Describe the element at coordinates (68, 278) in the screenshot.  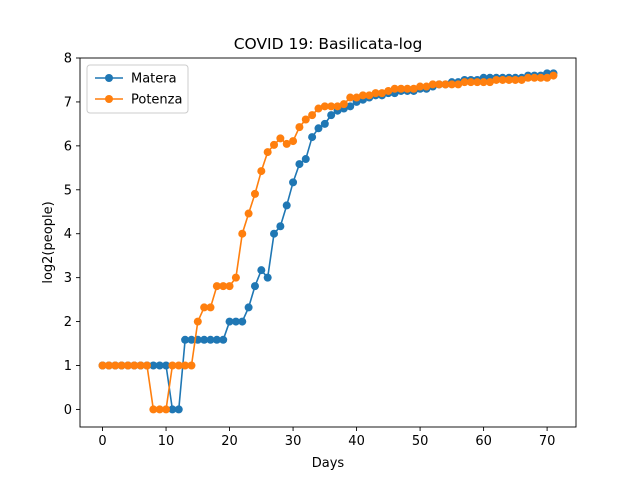
I see `y-tick-label: 3` at that location.